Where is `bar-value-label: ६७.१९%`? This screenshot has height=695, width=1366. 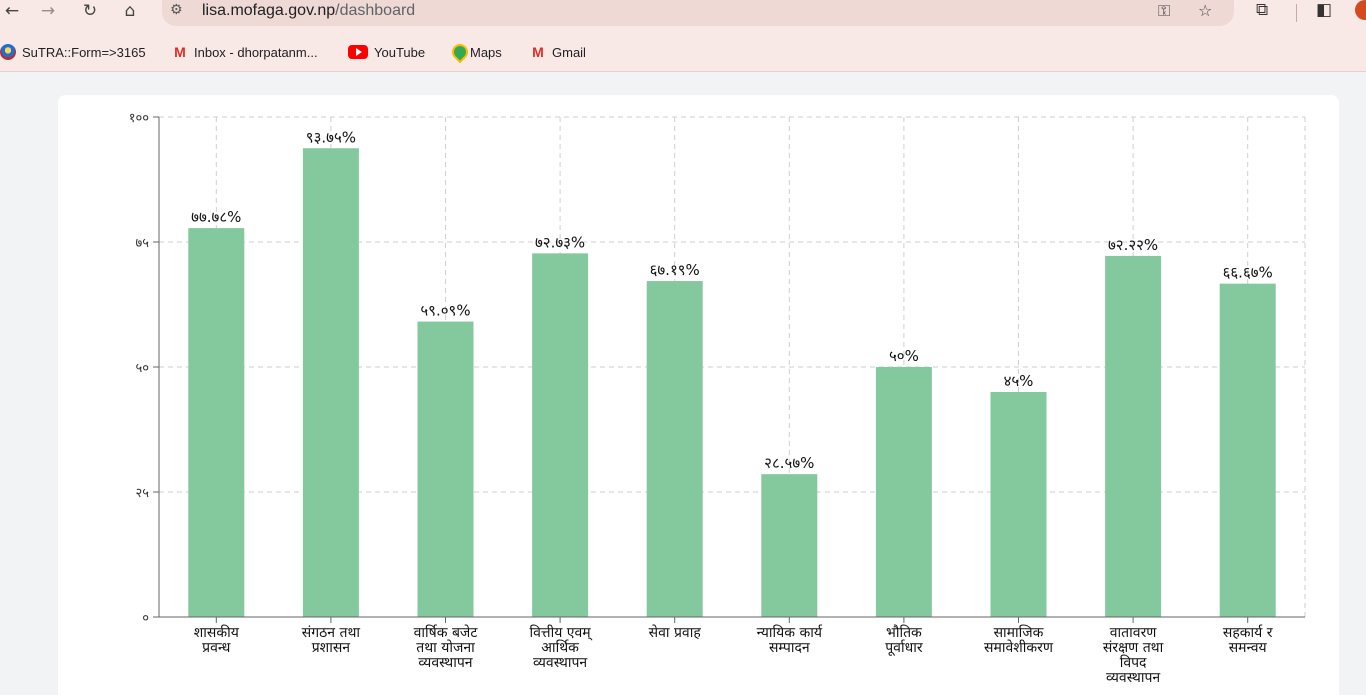 bar-value-label: ६७.१९% is located at coordinates (675, 270).